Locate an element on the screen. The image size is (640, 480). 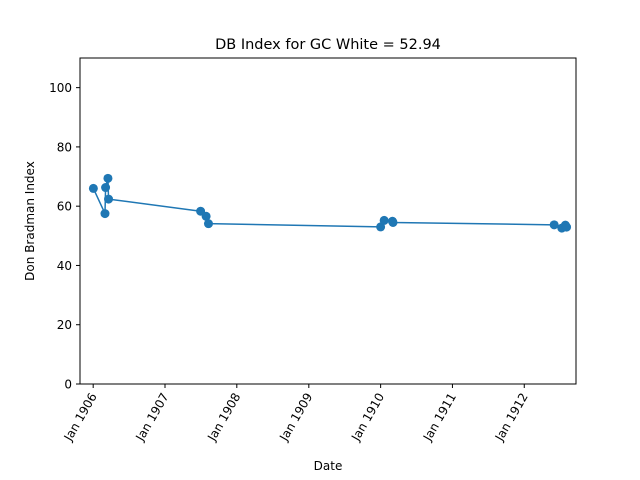
y-axis-label: Don Bradman Index is located at coordinates (30, 221).